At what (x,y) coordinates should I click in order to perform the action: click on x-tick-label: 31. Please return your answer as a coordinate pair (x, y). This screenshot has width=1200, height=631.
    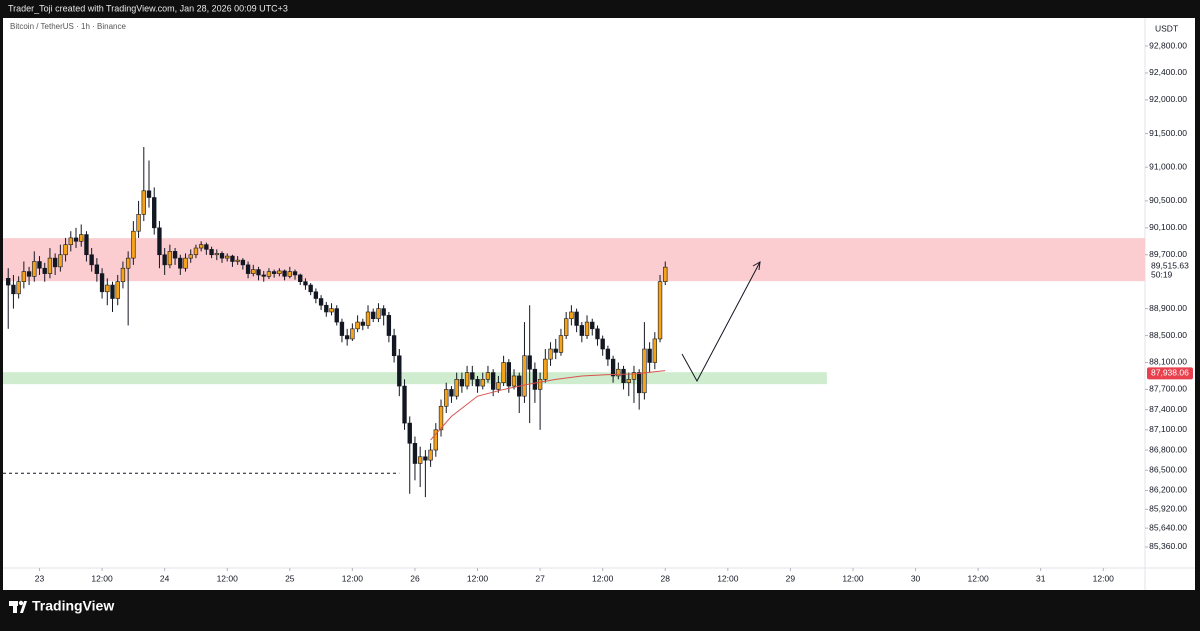
    Looking at the image, I should click on (1041, 578).